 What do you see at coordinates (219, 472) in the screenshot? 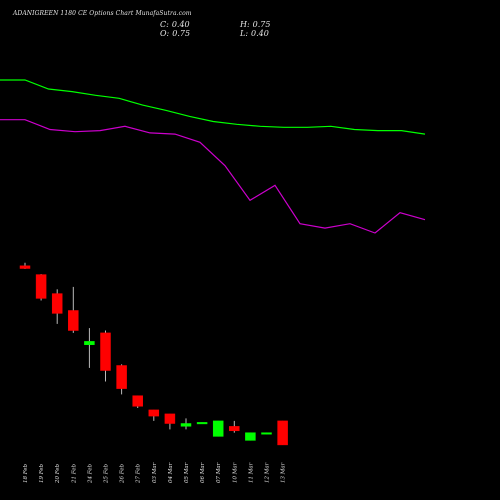
I see `date-tick-label: 07 Mar` at bounding box center [219, 472].